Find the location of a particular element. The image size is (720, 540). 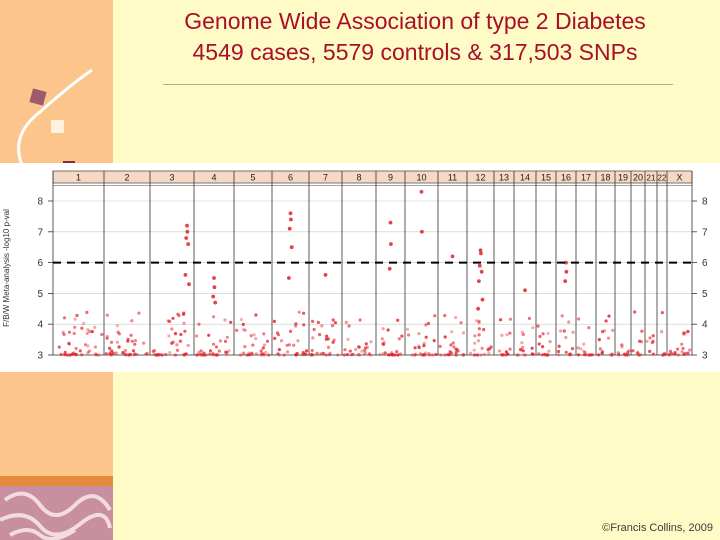

snp-peak-point-chr10 is located at coordinates (422, 231).